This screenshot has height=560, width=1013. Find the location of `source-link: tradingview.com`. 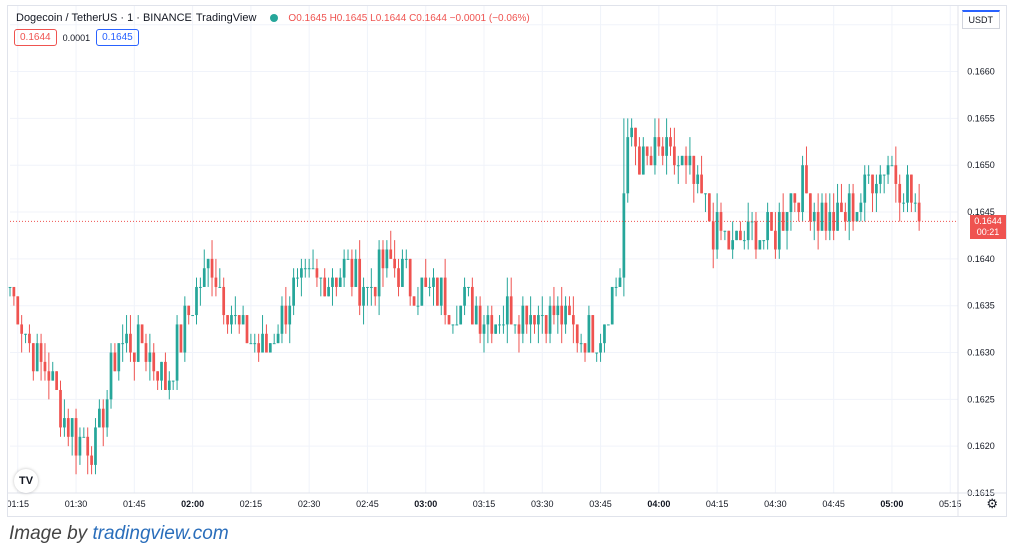

source-link: tradingview.com is located at coordinates (160, 533).